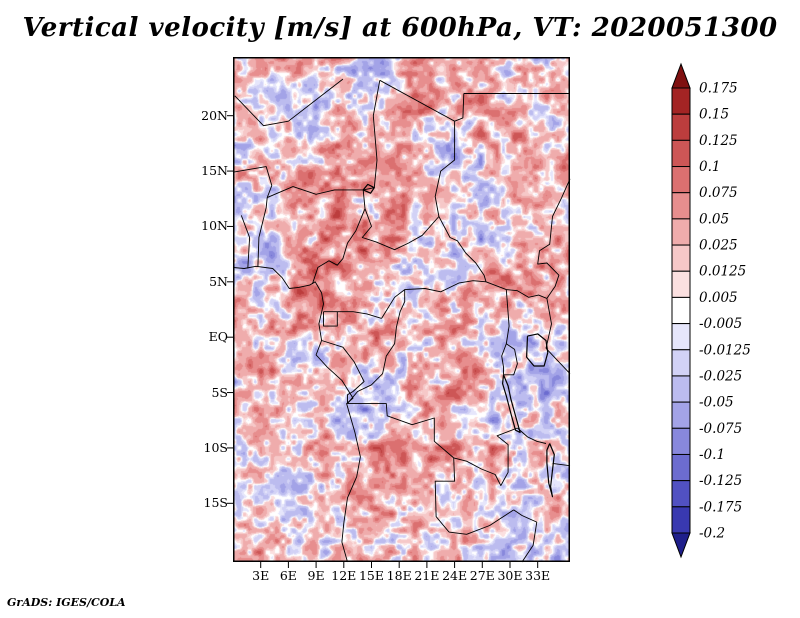 Image resolution: width=800 pixels, height=618 pixels. Describe the element at coordinates (372, 135) in the screenshot. I see `border-line-niger-chad` at that location.